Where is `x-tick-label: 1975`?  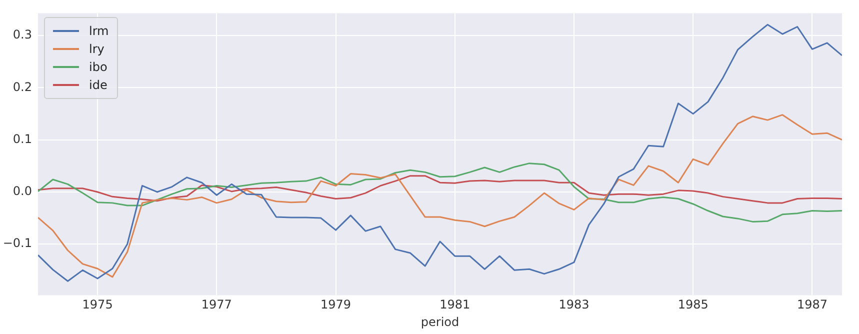 x-tick-label: 1975 is located at coordinates (97, 305).